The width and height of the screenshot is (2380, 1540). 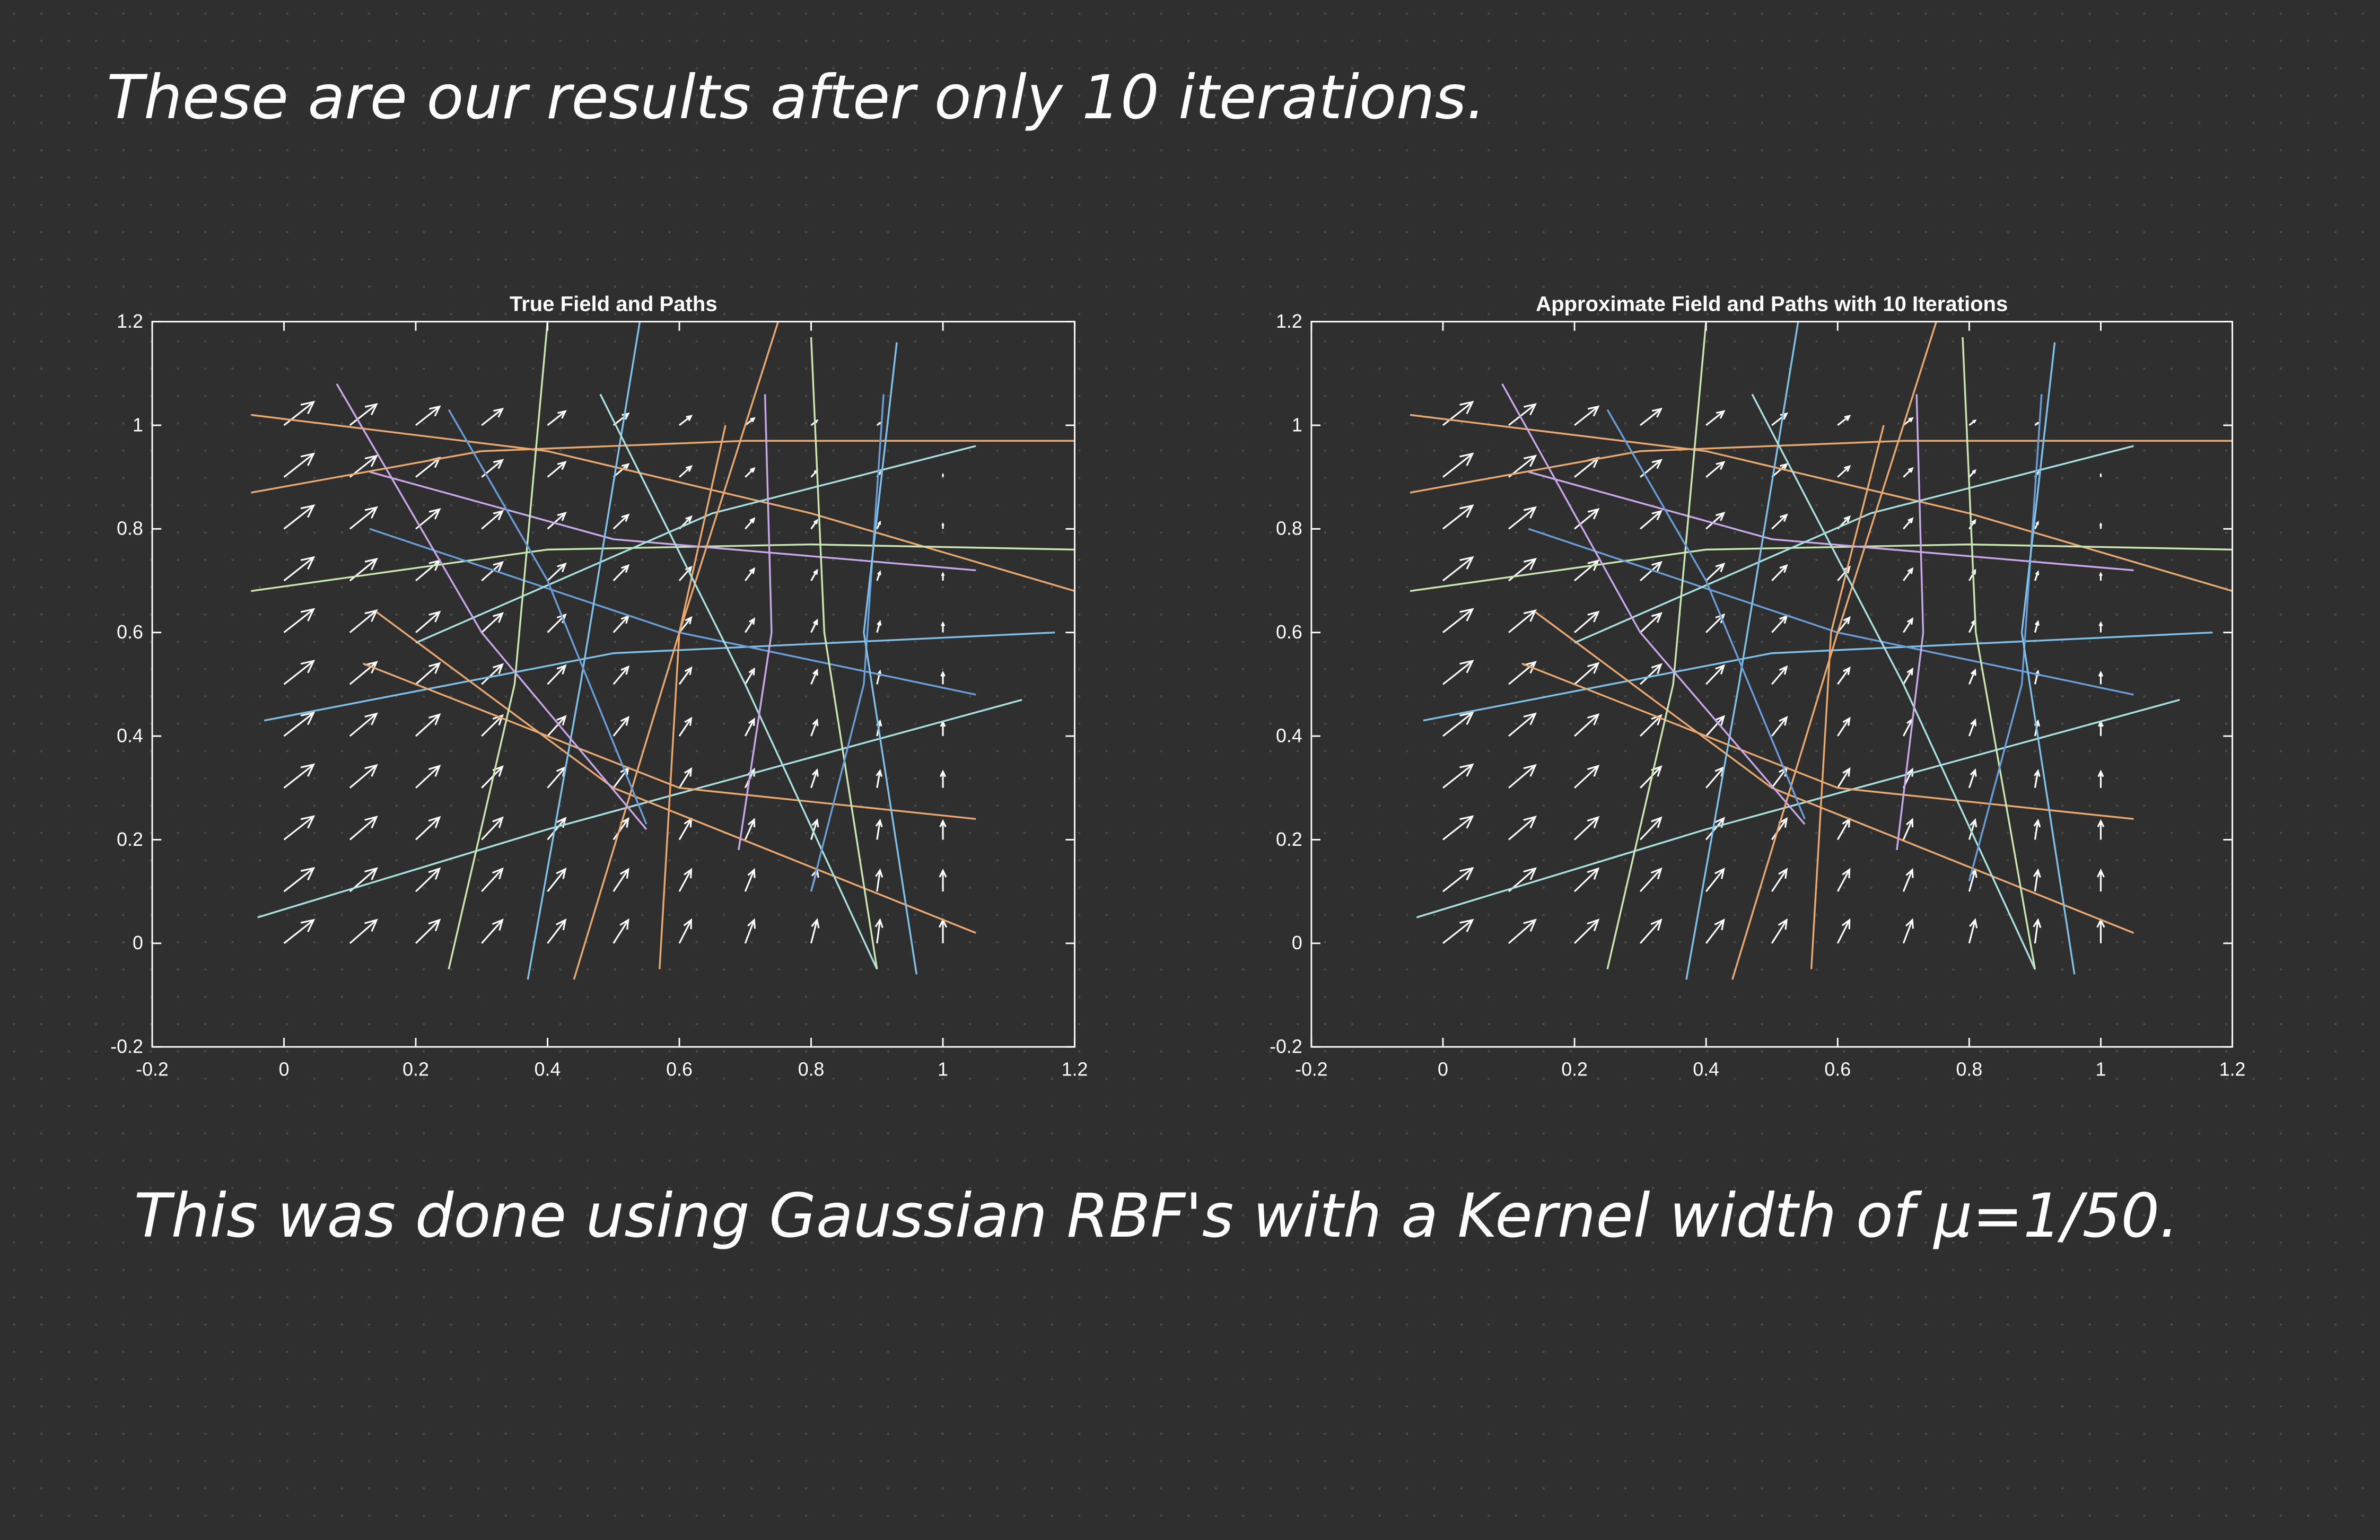 I want to click on y-tick-label: 0.6, so click(x=1289, y=632).